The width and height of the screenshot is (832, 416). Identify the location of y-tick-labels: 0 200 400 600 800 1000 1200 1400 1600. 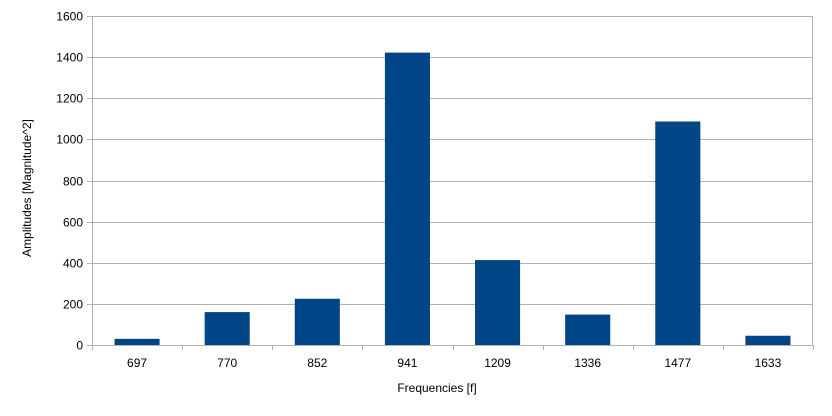
(69, 181).